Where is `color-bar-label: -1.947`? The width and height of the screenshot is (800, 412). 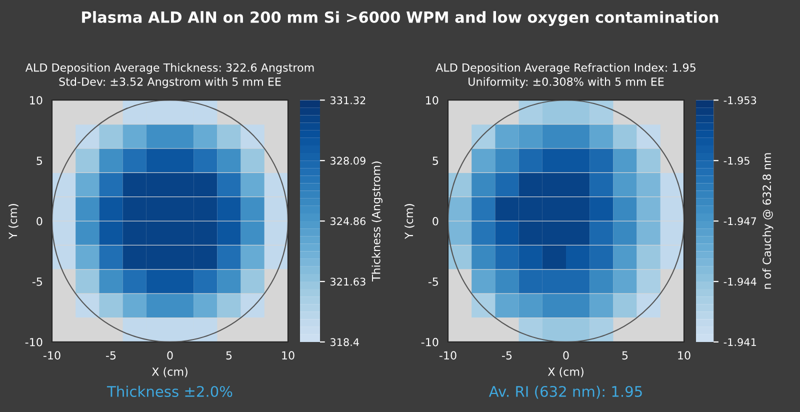
color-bar-label: -1.947 is located at coordinates (740, 221).